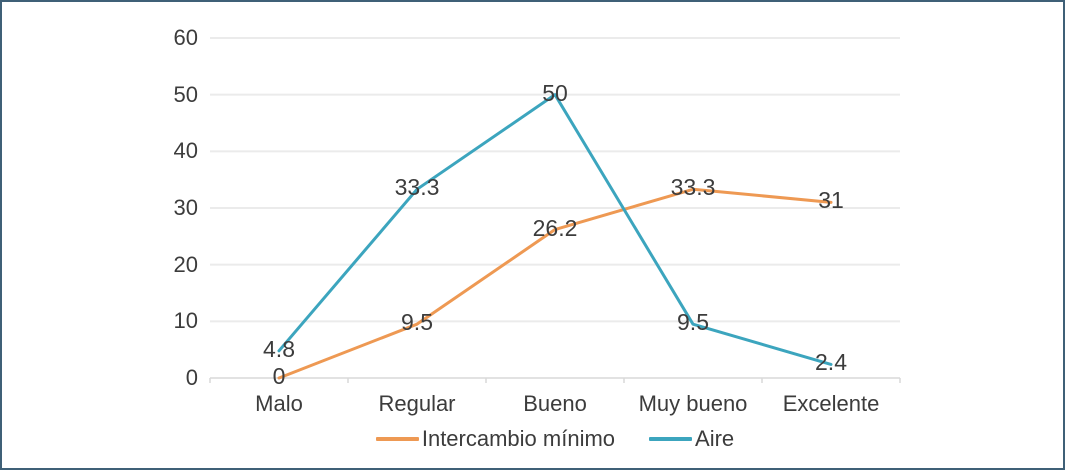  Describe the element at coordinates (831, 200) in the screenshot. I see `data-label: 31` at that location.